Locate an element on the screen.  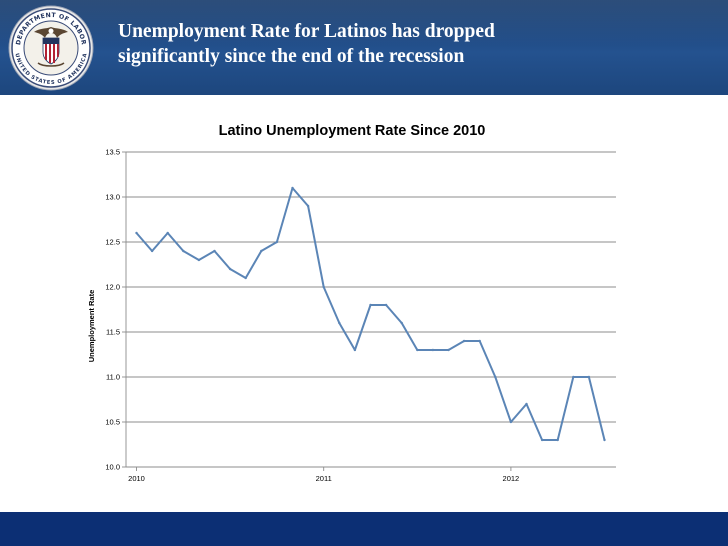
y-axis-label: Unemployment Rate is located at coordinates (91, 326).